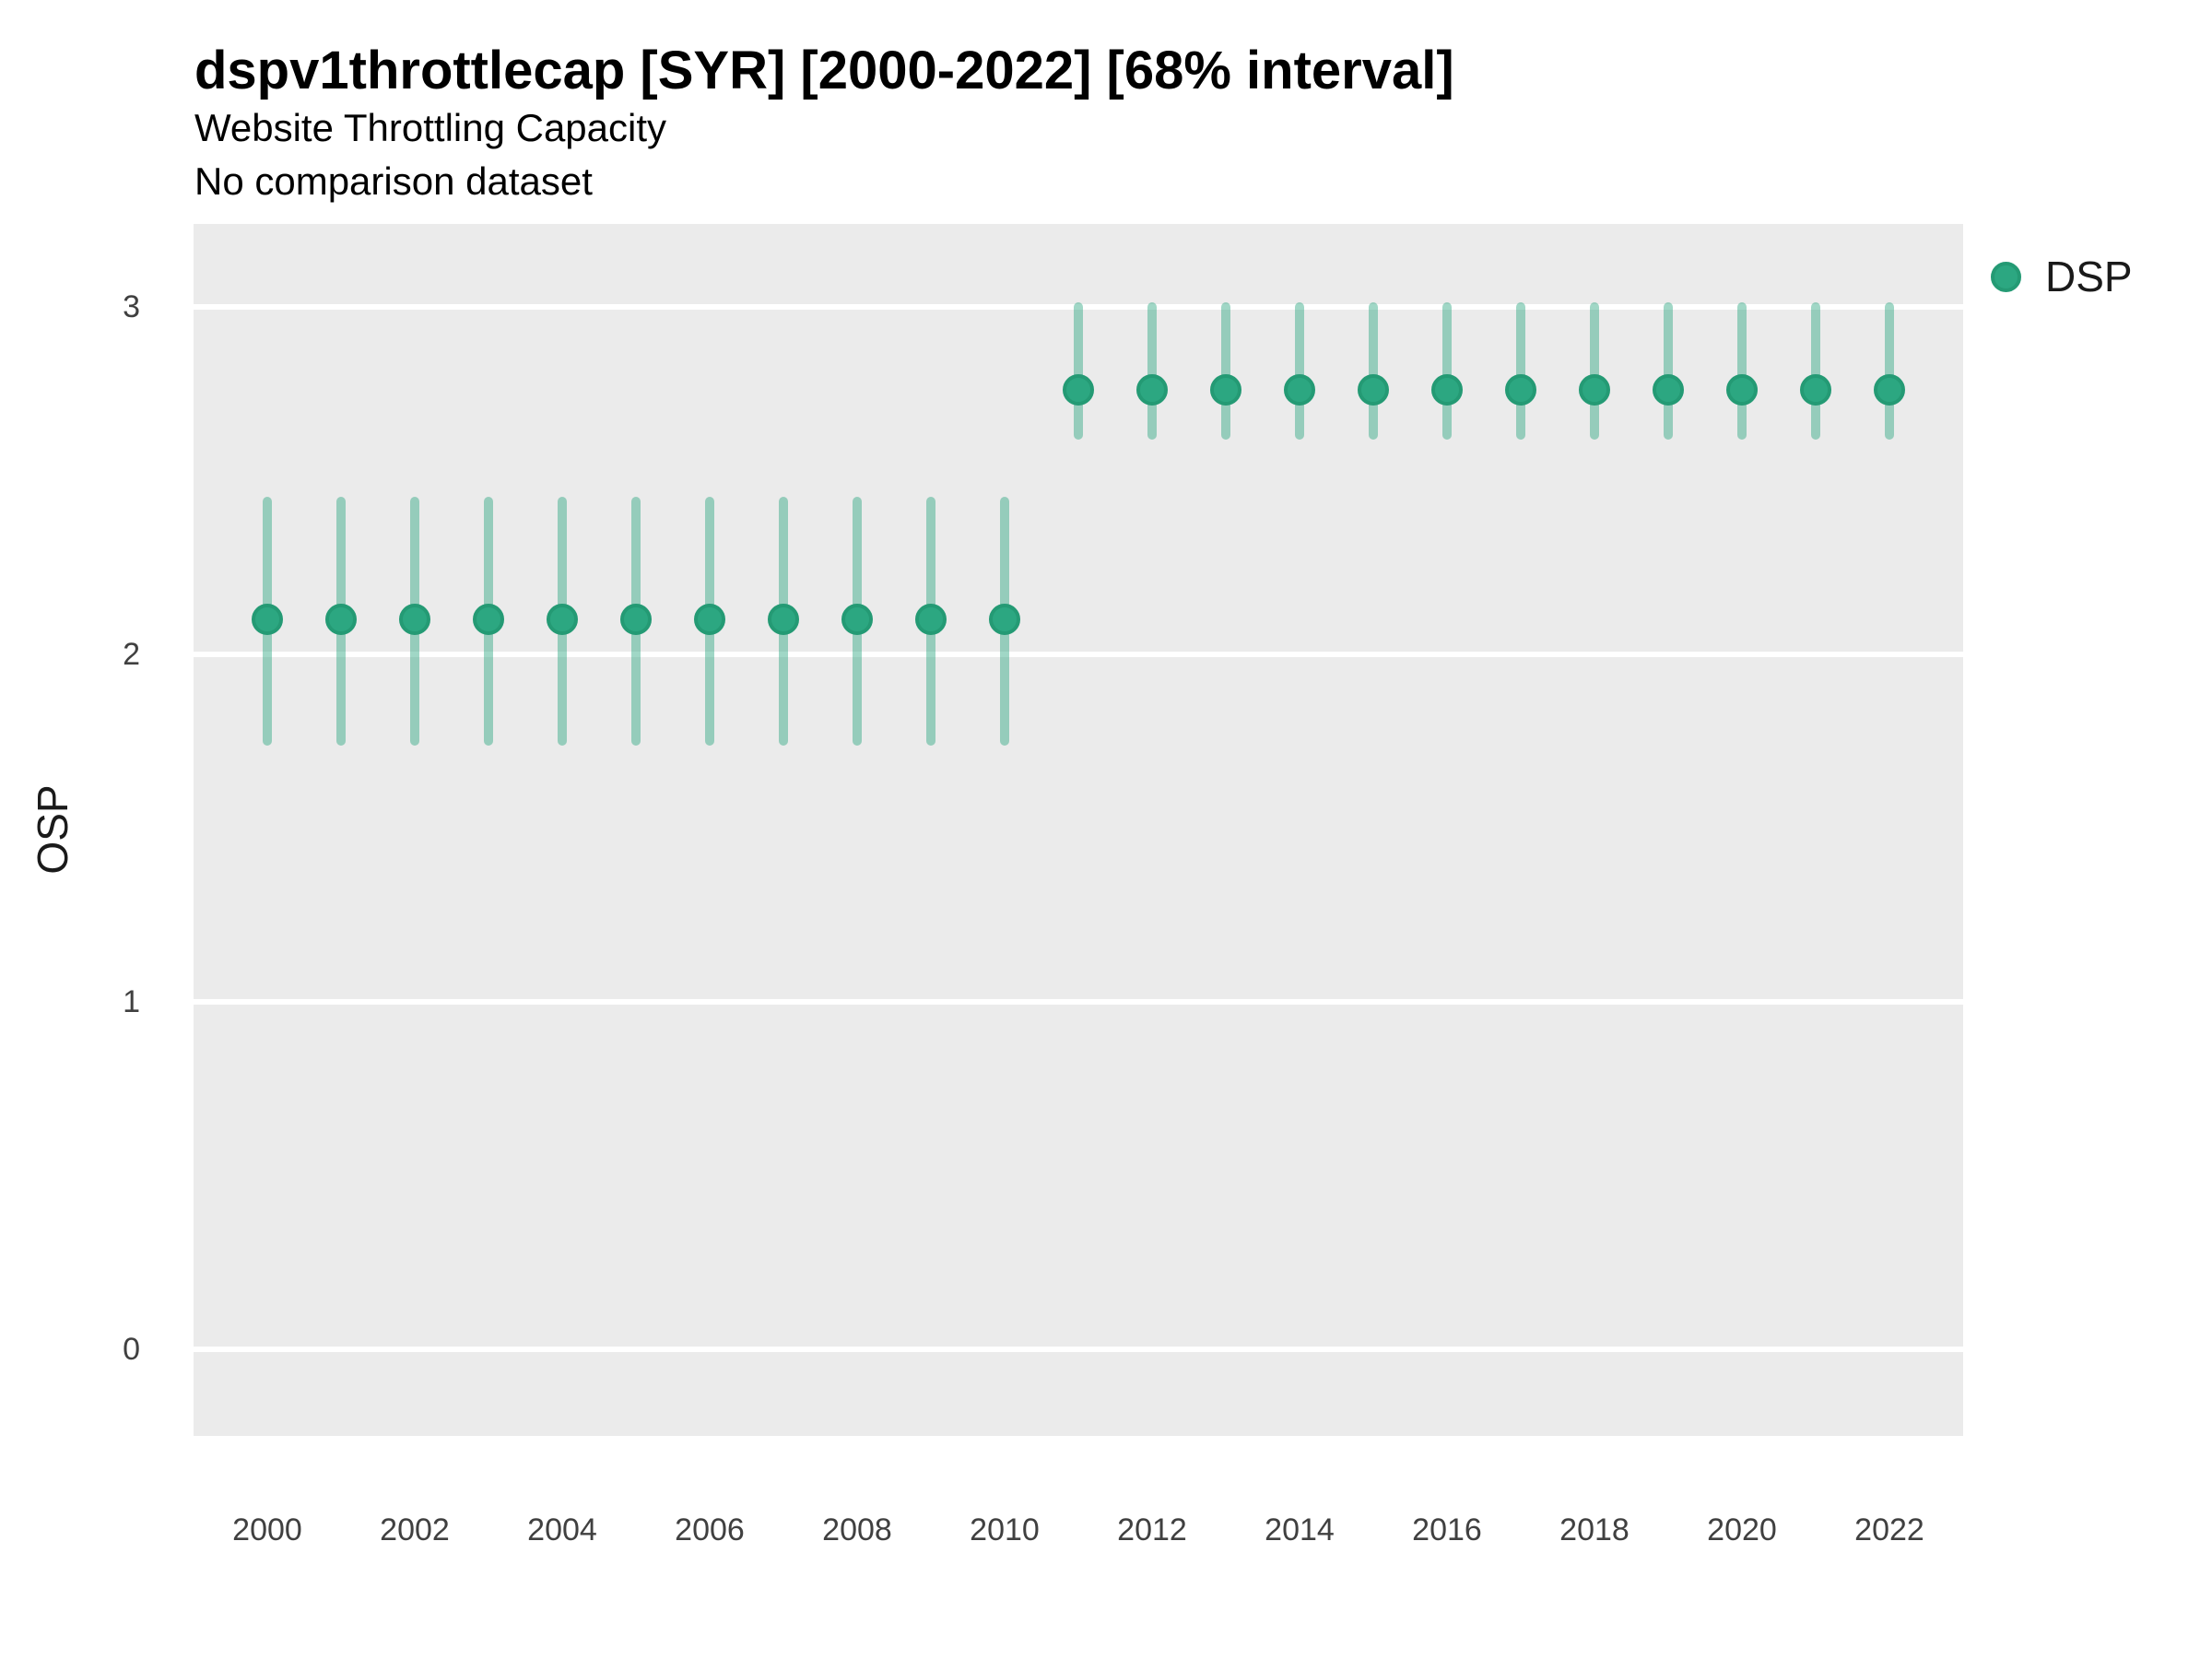 The image size is (2212, 1659). What do you see at coordinates (636, 620) in the screenshot?
I see `data-point-2005` at bounding box center [636, 620].